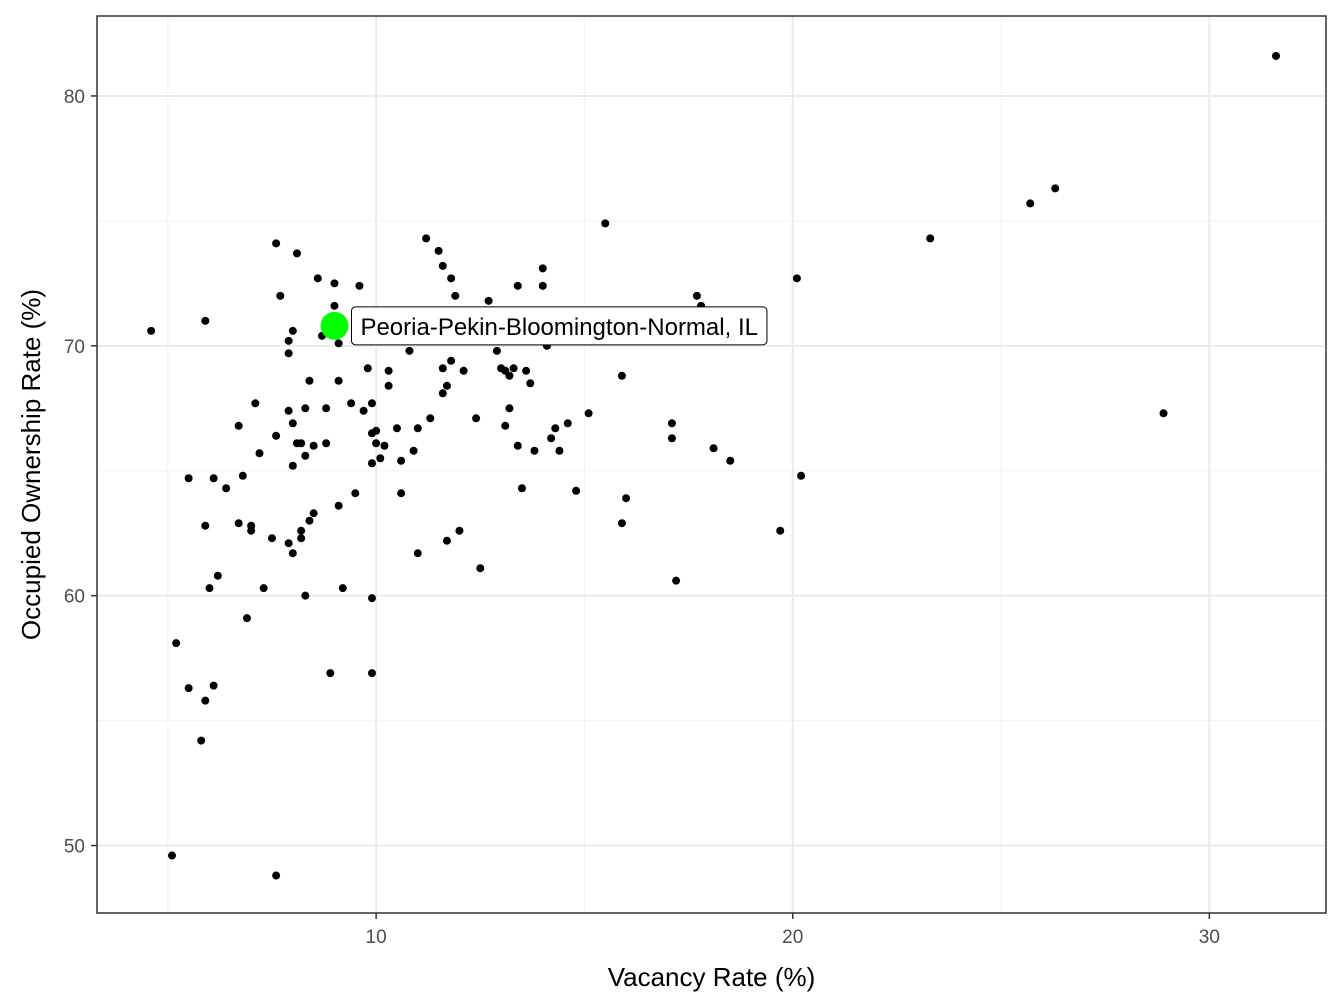 The height and width of the screenshot is (1008, 1344). What do you see at coordinates (74, 347) in the screenshot?
I see `y-tick-label: 70` at bounding box center [74, 347].